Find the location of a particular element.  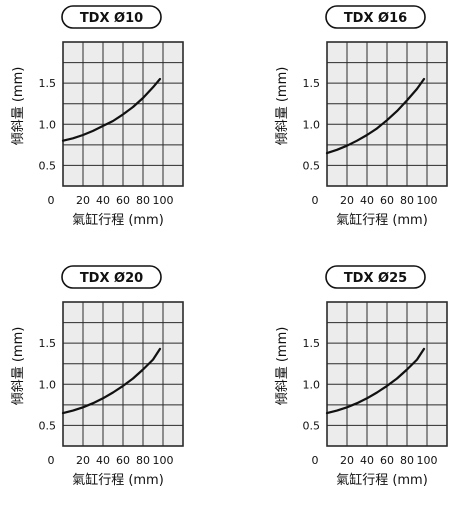

chart-title: TDX Ø20 is located at coordinates (111, 278).